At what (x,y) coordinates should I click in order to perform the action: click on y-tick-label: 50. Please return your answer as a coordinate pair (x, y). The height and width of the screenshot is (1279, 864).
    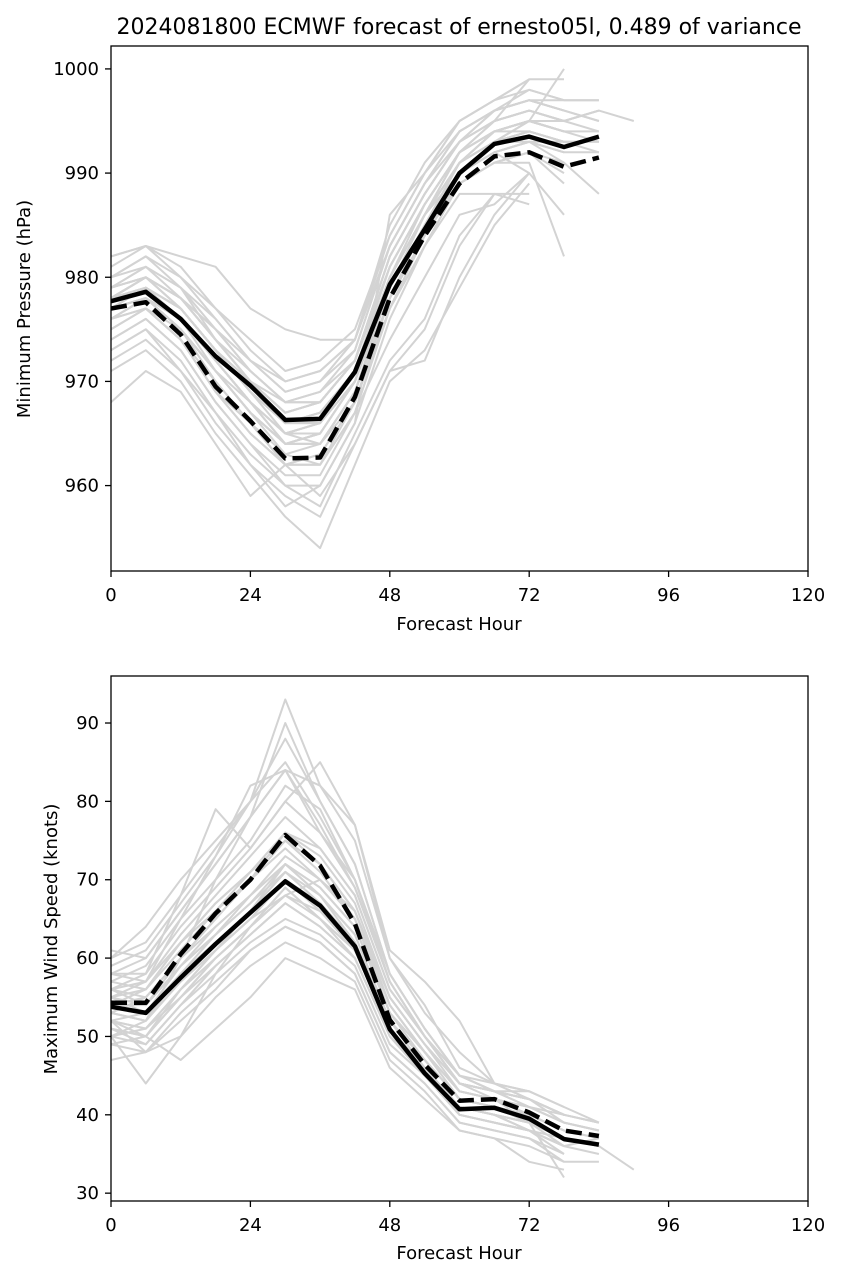
    Looking at the image, I should click on (87, 1036).